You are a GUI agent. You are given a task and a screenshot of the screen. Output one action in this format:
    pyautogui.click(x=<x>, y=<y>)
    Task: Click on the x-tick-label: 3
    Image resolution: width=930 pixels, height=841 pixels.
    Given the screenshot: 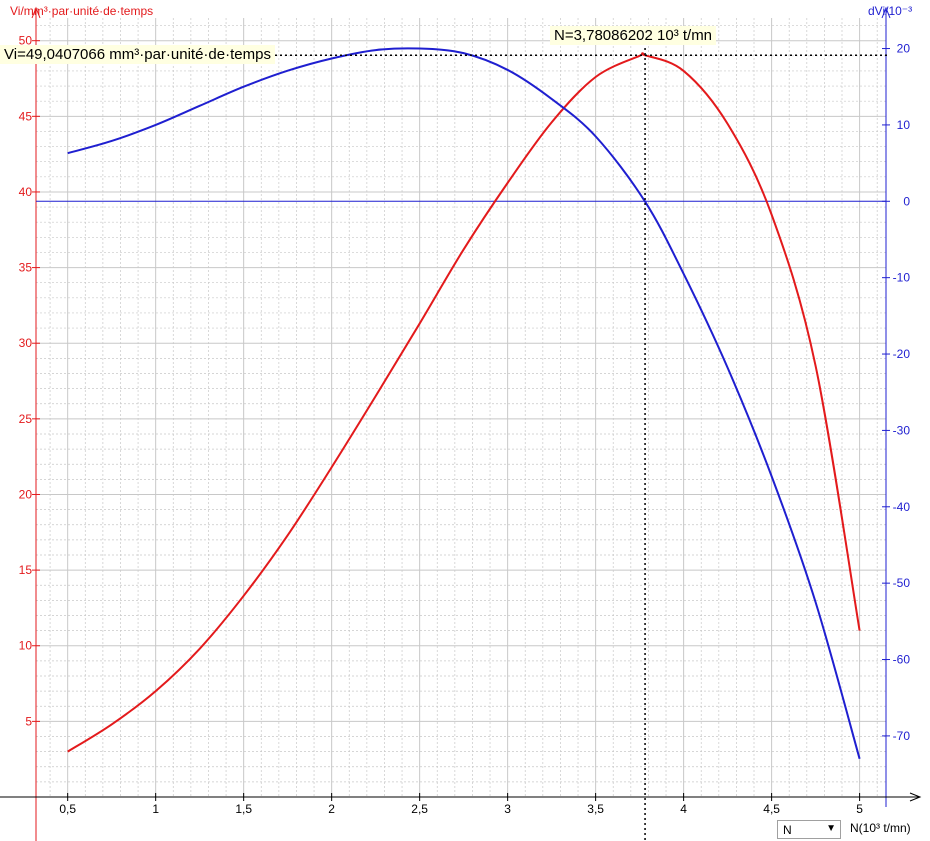 What is the action you would take?
    pyautogui.click(x=507, y=809)
    